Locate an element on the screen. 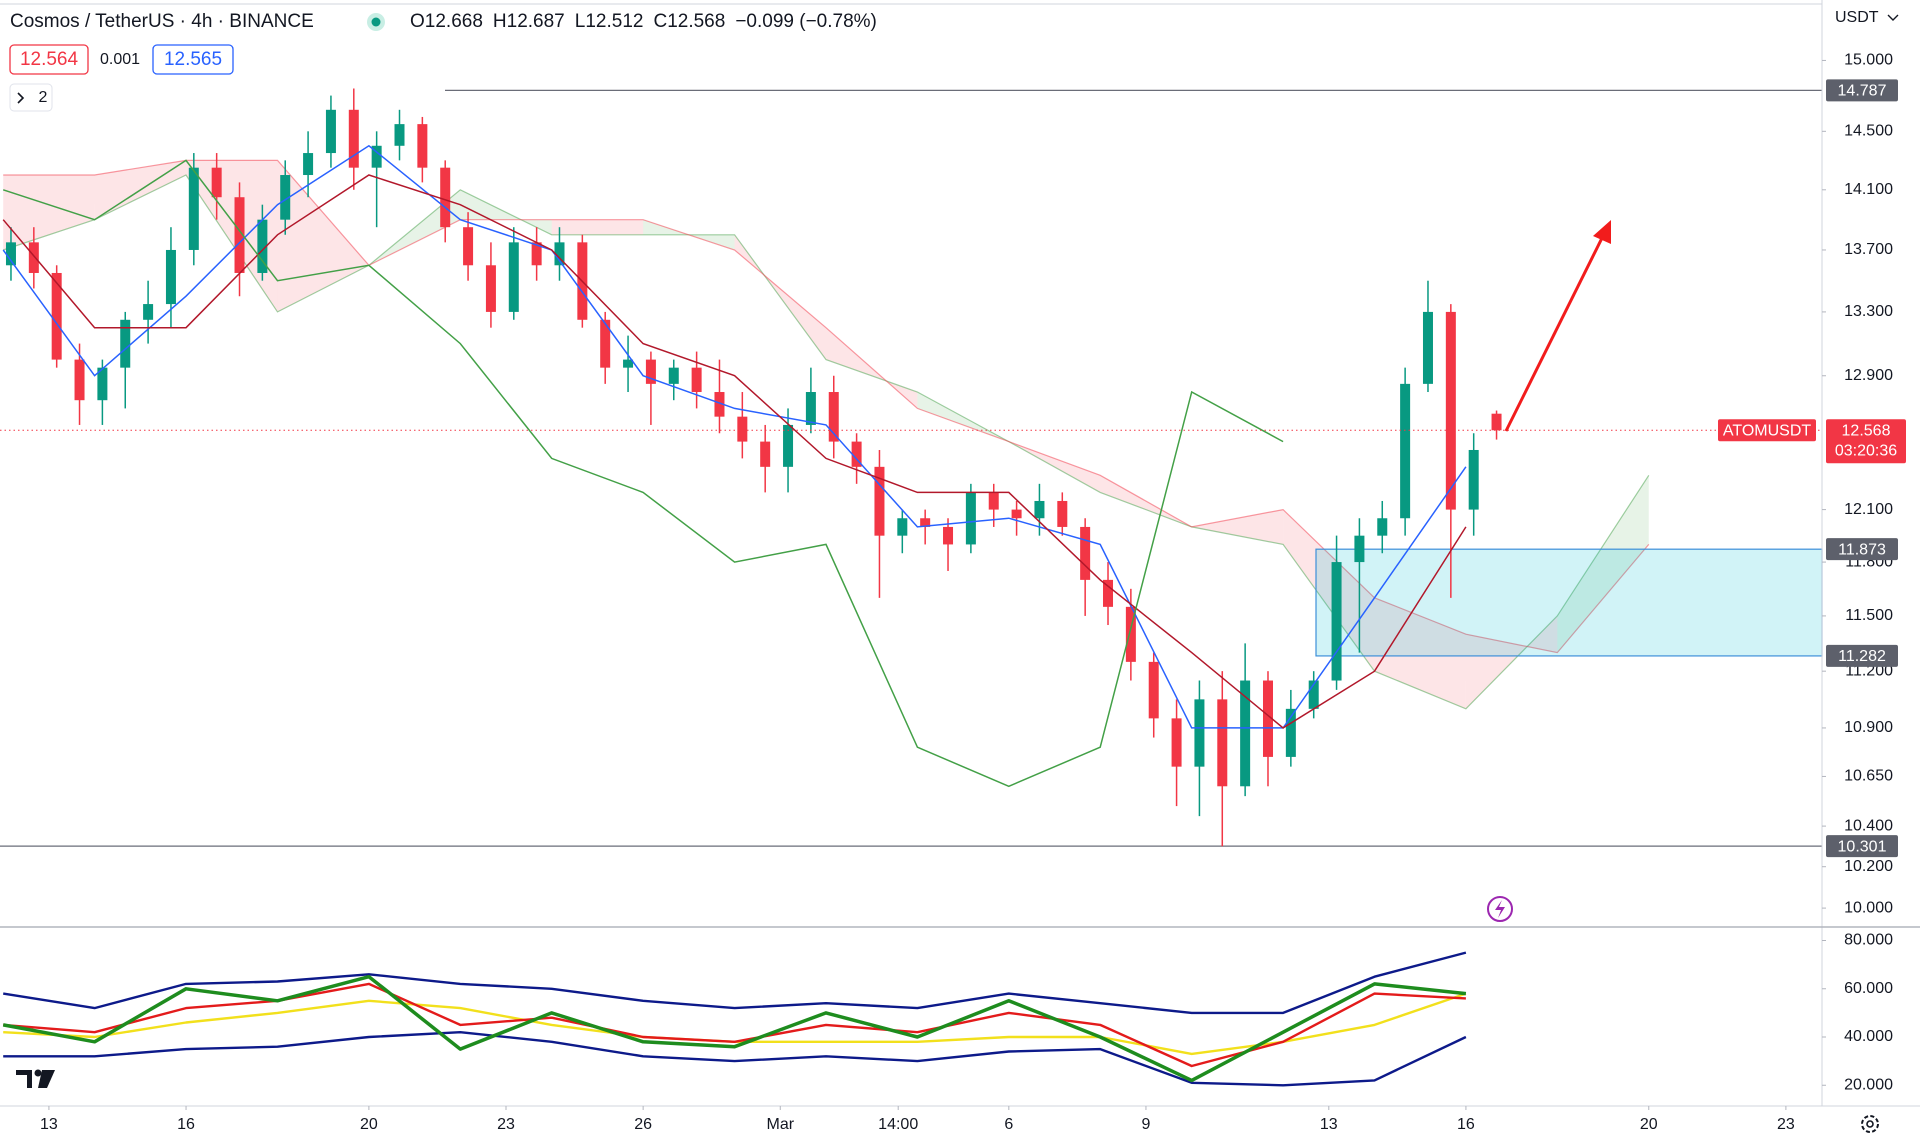 This screenshot has height=1141, width=1920. price-badge is located at coordinates (1862, 655).